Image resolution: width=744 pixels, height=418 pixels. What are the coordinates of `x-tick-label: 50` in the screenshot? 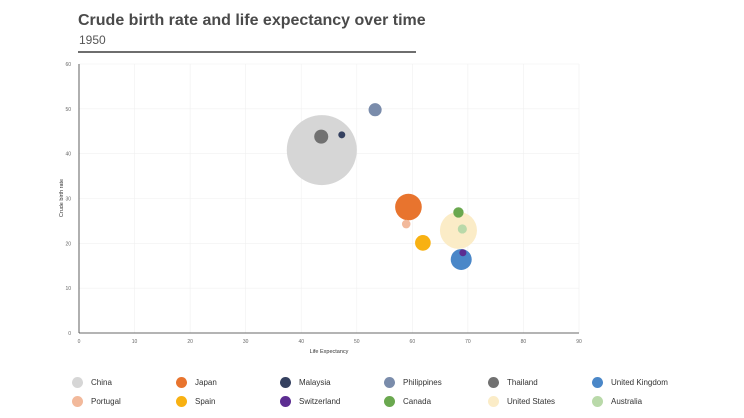 It's located at (357, 342).